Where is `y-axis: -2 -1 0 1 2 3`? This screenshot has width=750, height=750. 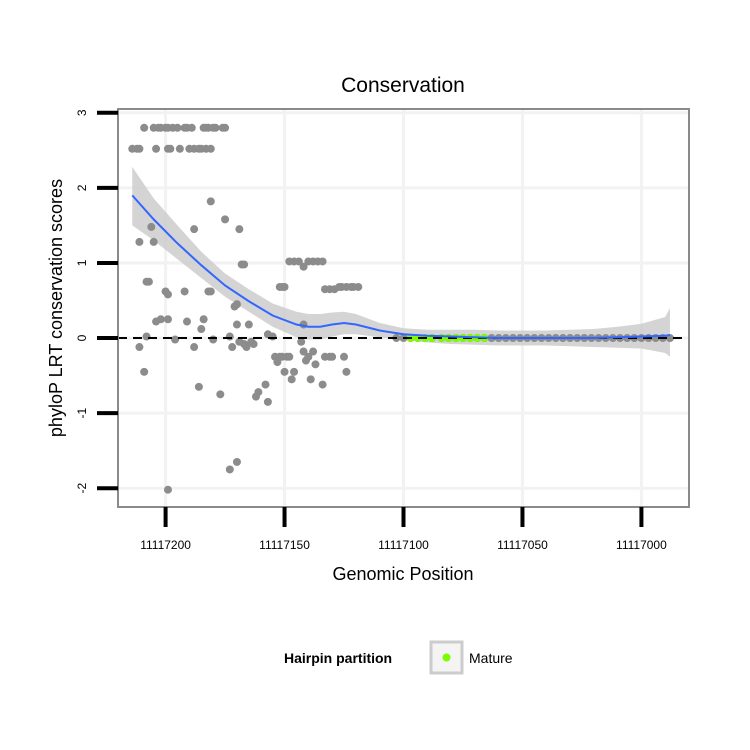
y-axis: -2 -1 0 1 2 3 is located at coordinates (96, 301).